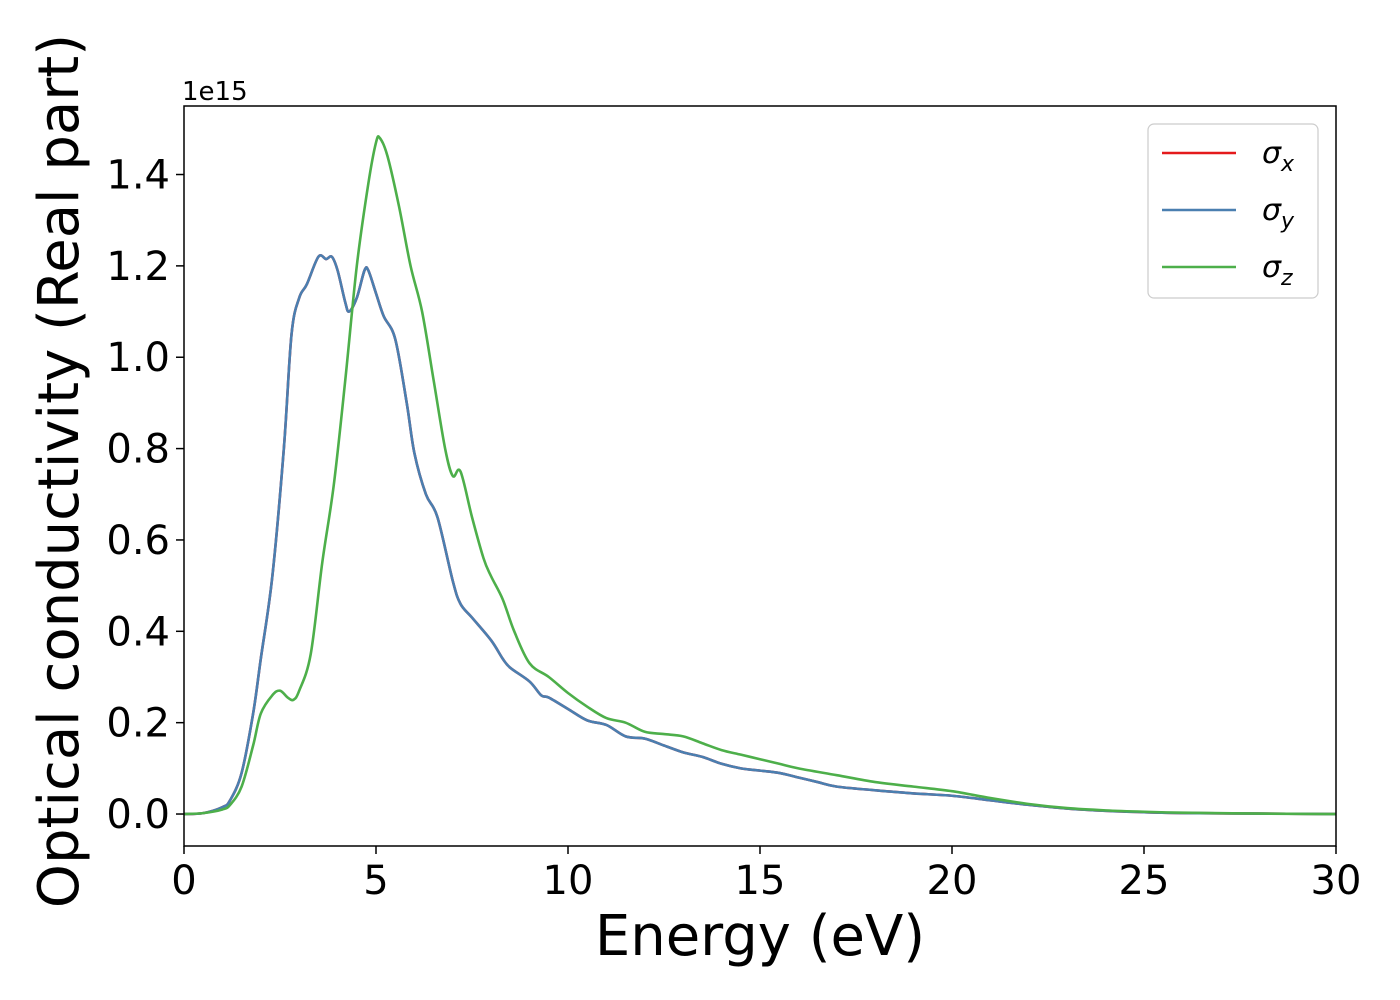 The width and height of the screenshot is (1400, 1000). I want to click on x-tick-label: 0, so click(183, 881).